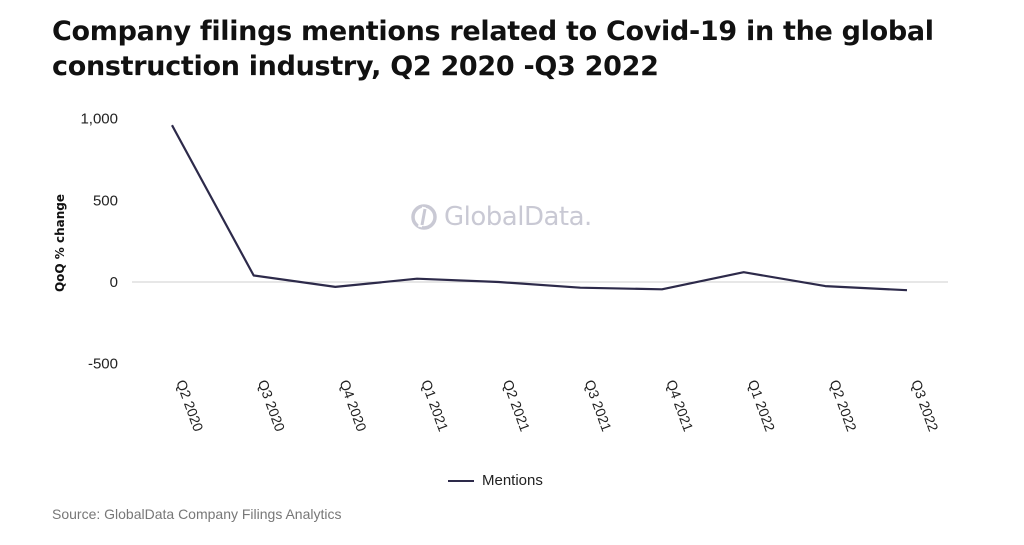  Describe the element at coordinates (434, 406) in the screenshot. I see `x-tick-label: Q1 2021` at that location.